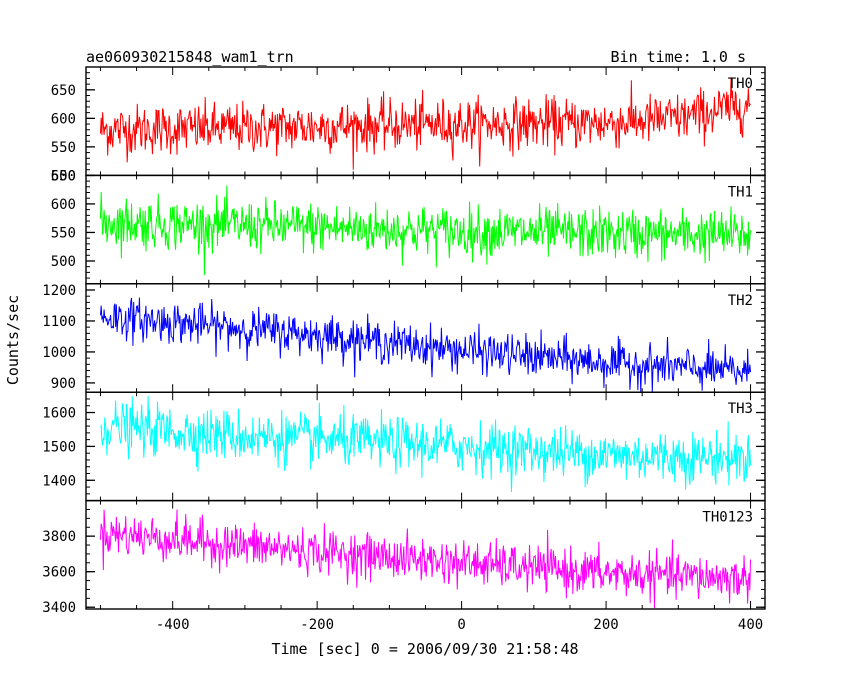 The width and height of the screenshot is (850, 680). What do you see at coordinates (740, 192) in the screenshot?
I see `panel-label-th1: TH1` at bounding box center [740, 192].